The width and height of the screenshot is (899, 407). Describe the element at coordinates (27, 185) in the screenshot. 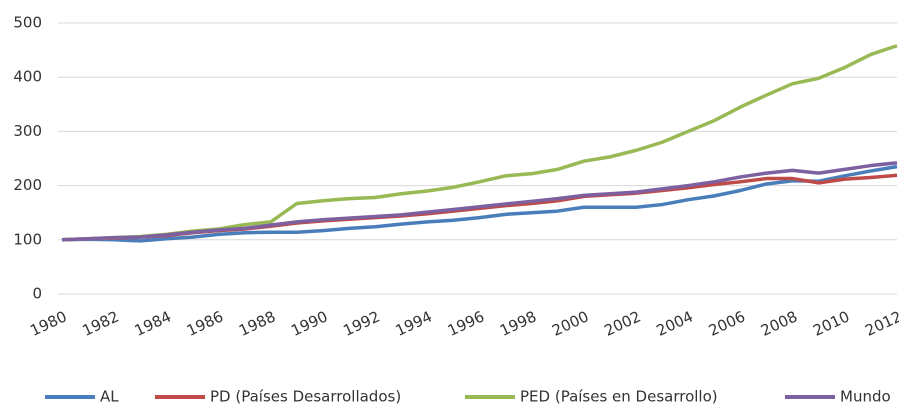

I see `y-tick-label: 200` at that location.